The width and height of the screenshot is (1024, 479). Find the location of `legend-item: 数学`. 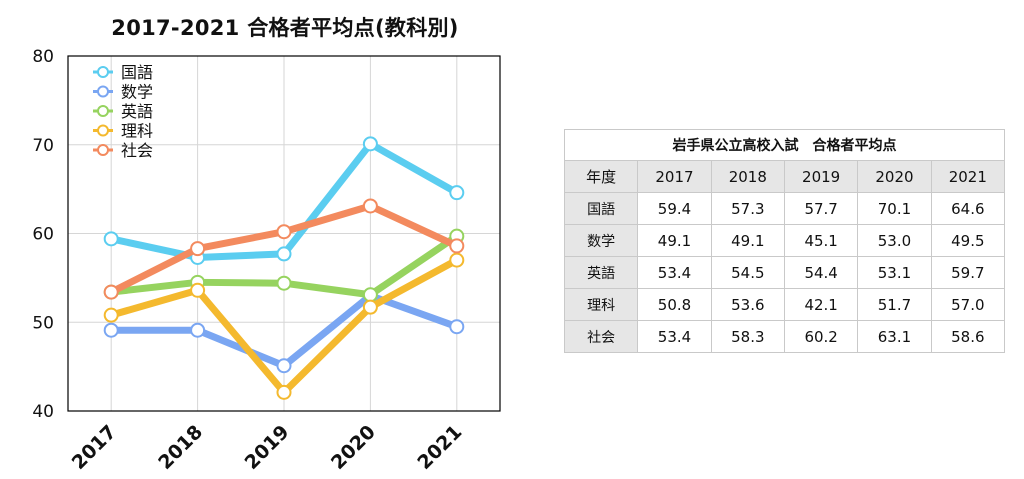

legend-item: 数学 is located at coordinates (123, 92).